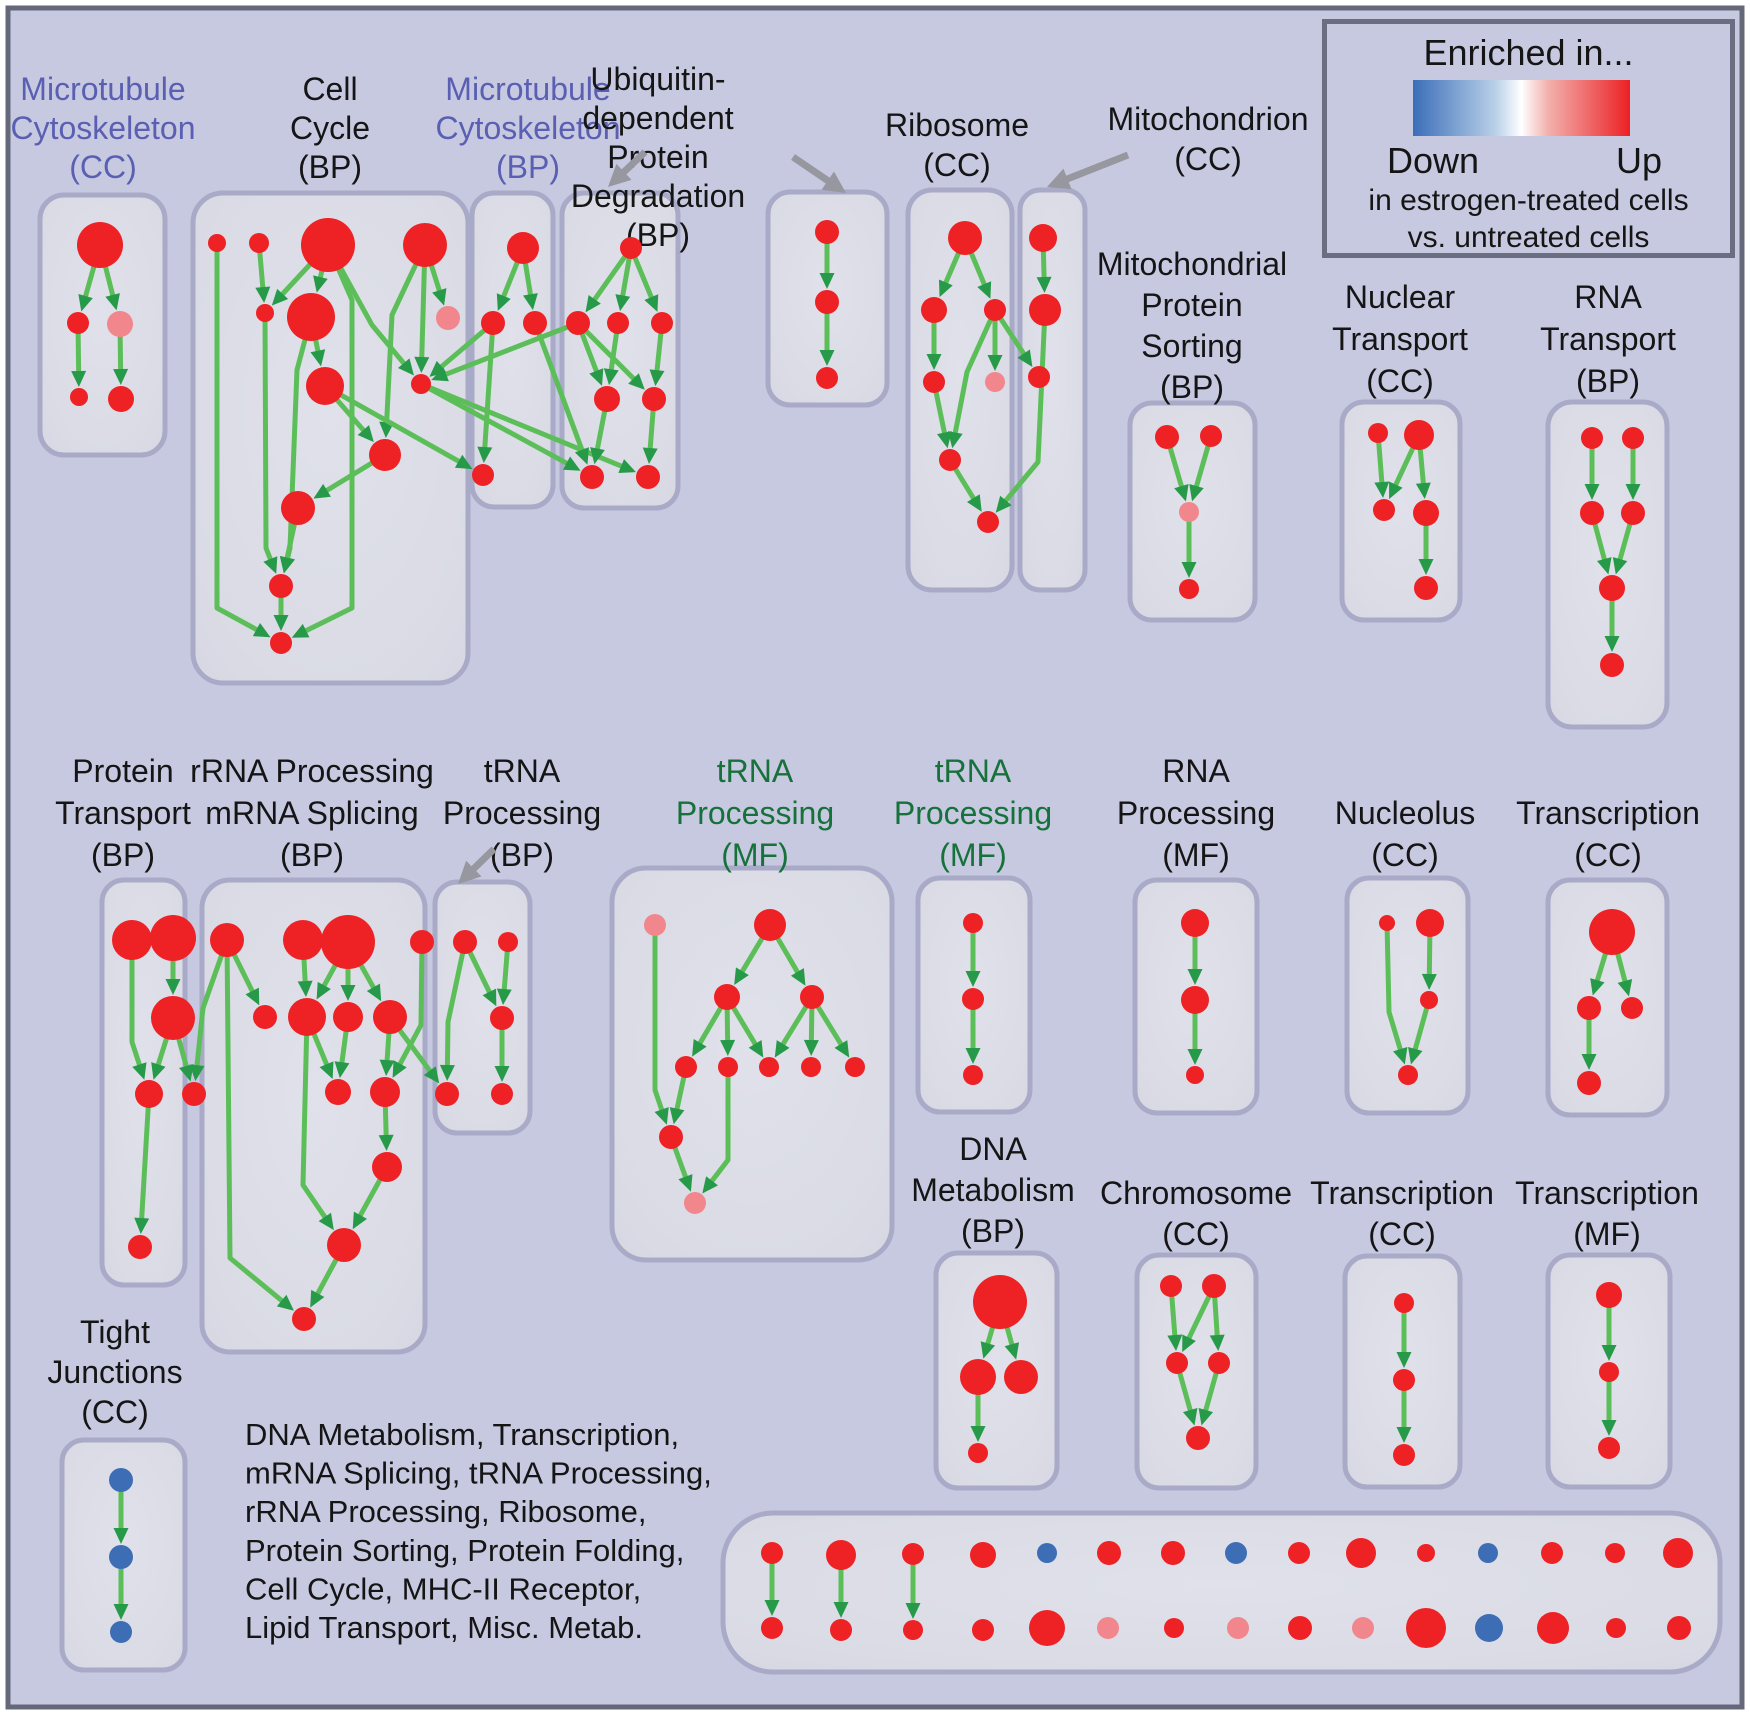 This screenshot has width=1750, height=1715. Describe the element at coordinates (1196, 855) in the screenshot. I see `cluster-label-rnap: (MF)` at that location.